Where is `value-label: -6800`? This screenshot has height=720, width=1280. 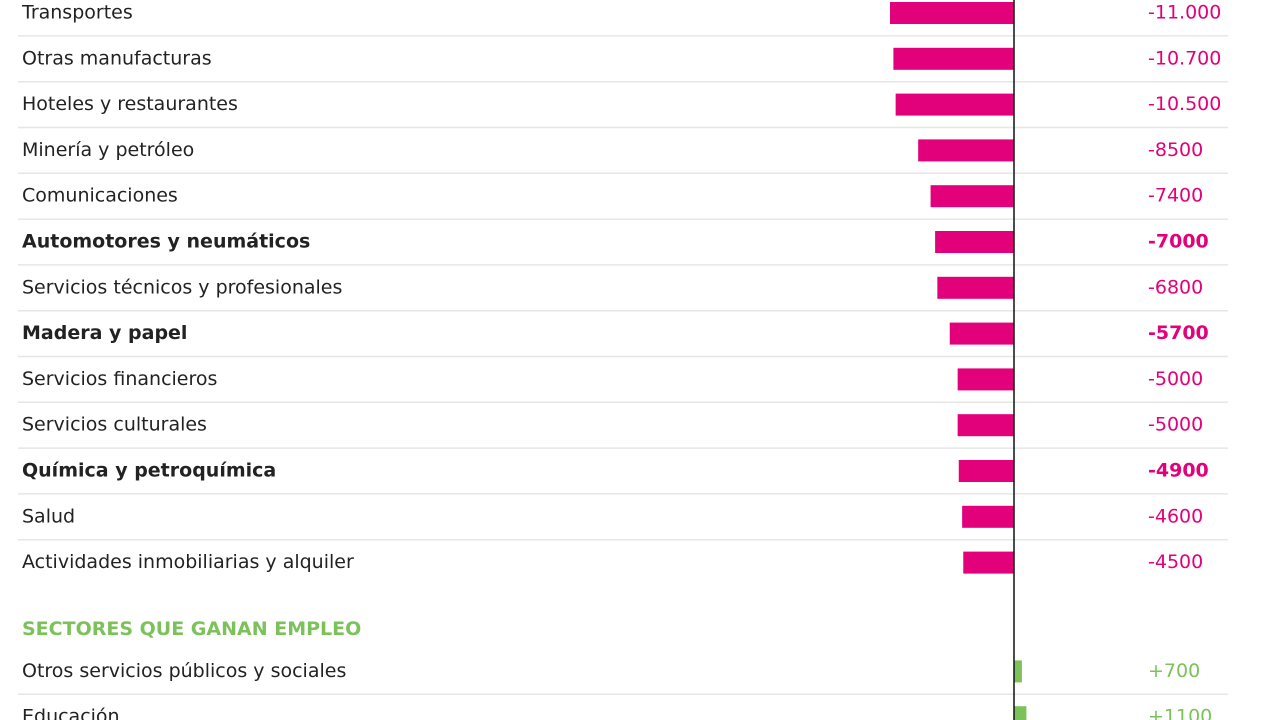
value-label: -6800 is located at coordinates (1175, 287).